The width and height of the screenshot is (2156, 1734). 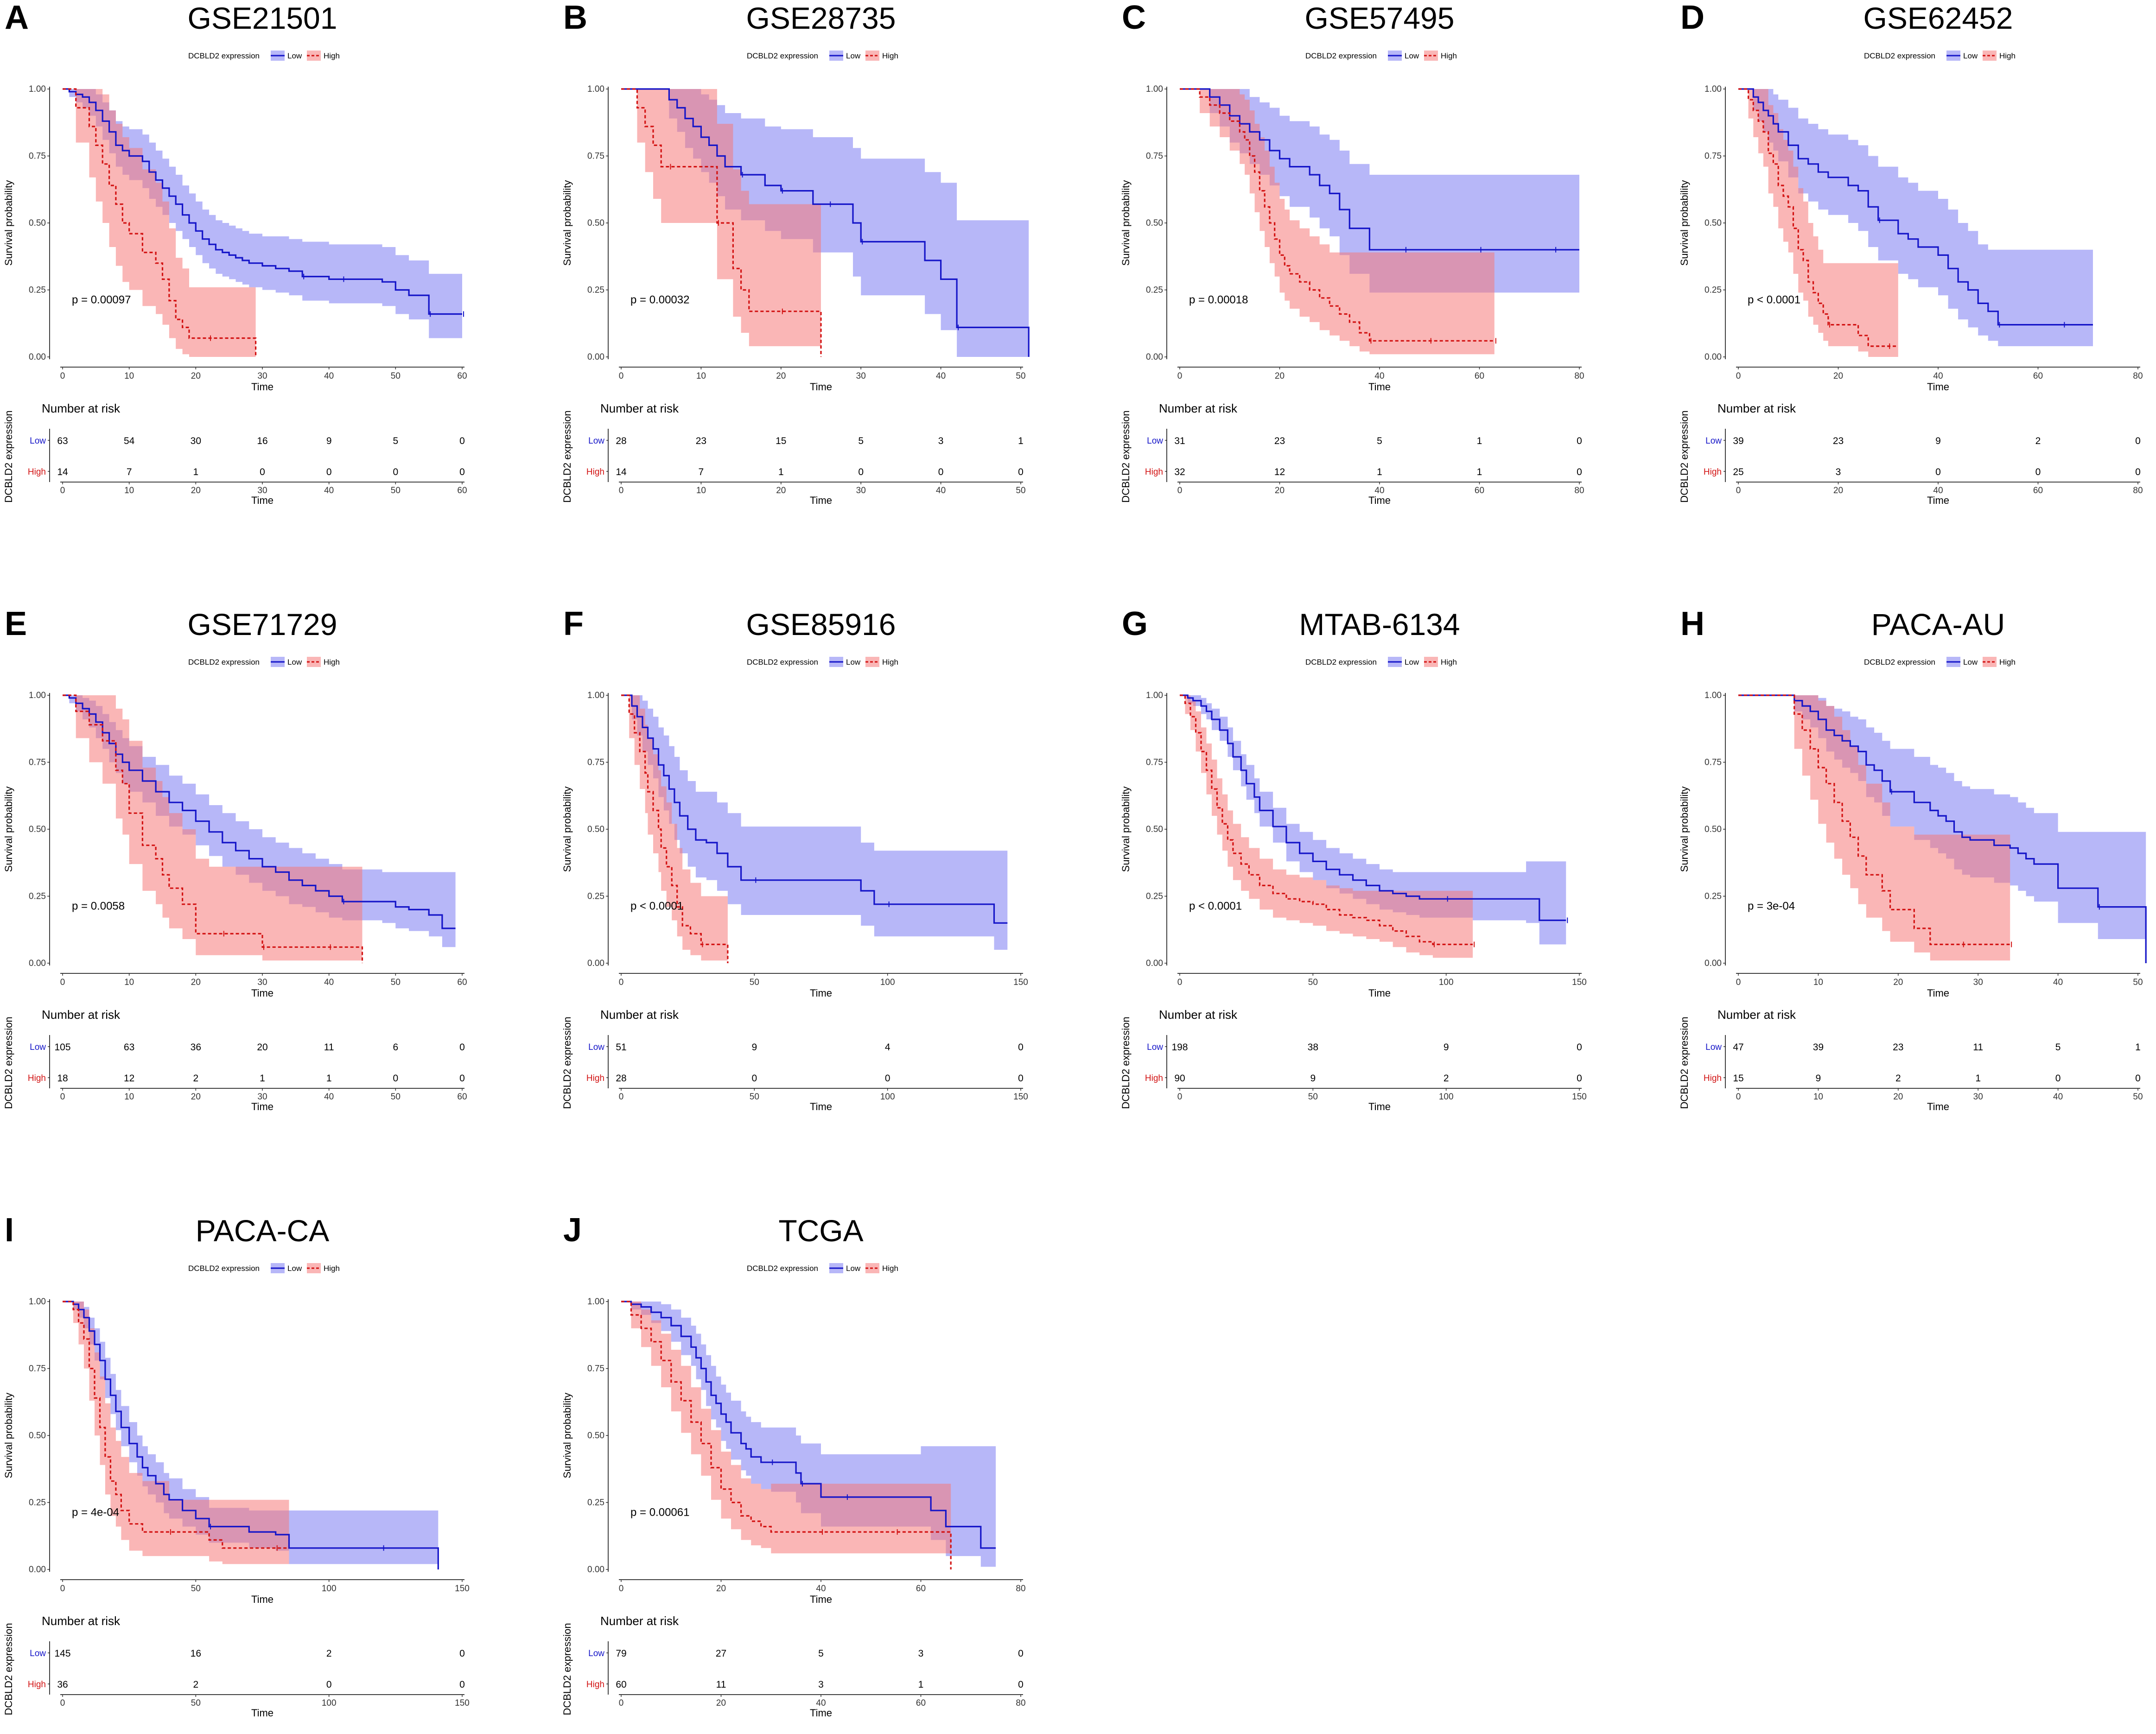 I want to click on x-tick-label: 40, so click(x=1938, y=376).